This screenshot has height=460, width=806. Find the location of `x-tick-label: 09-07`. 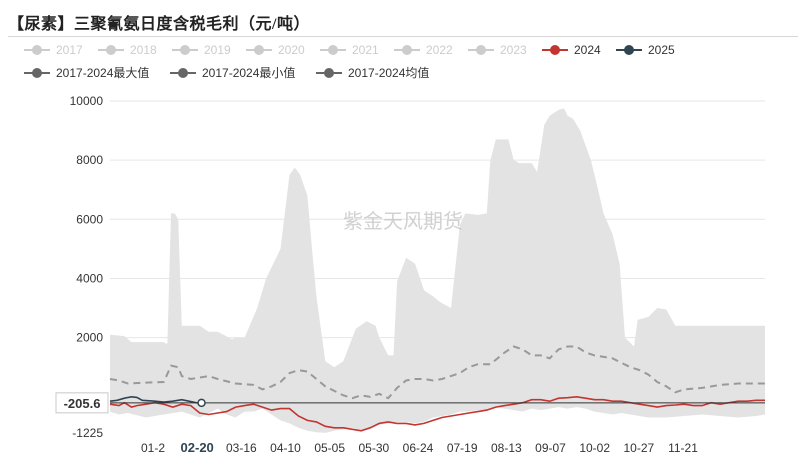

x-tick-label: 09-07 is located at coordinates (550, 448).